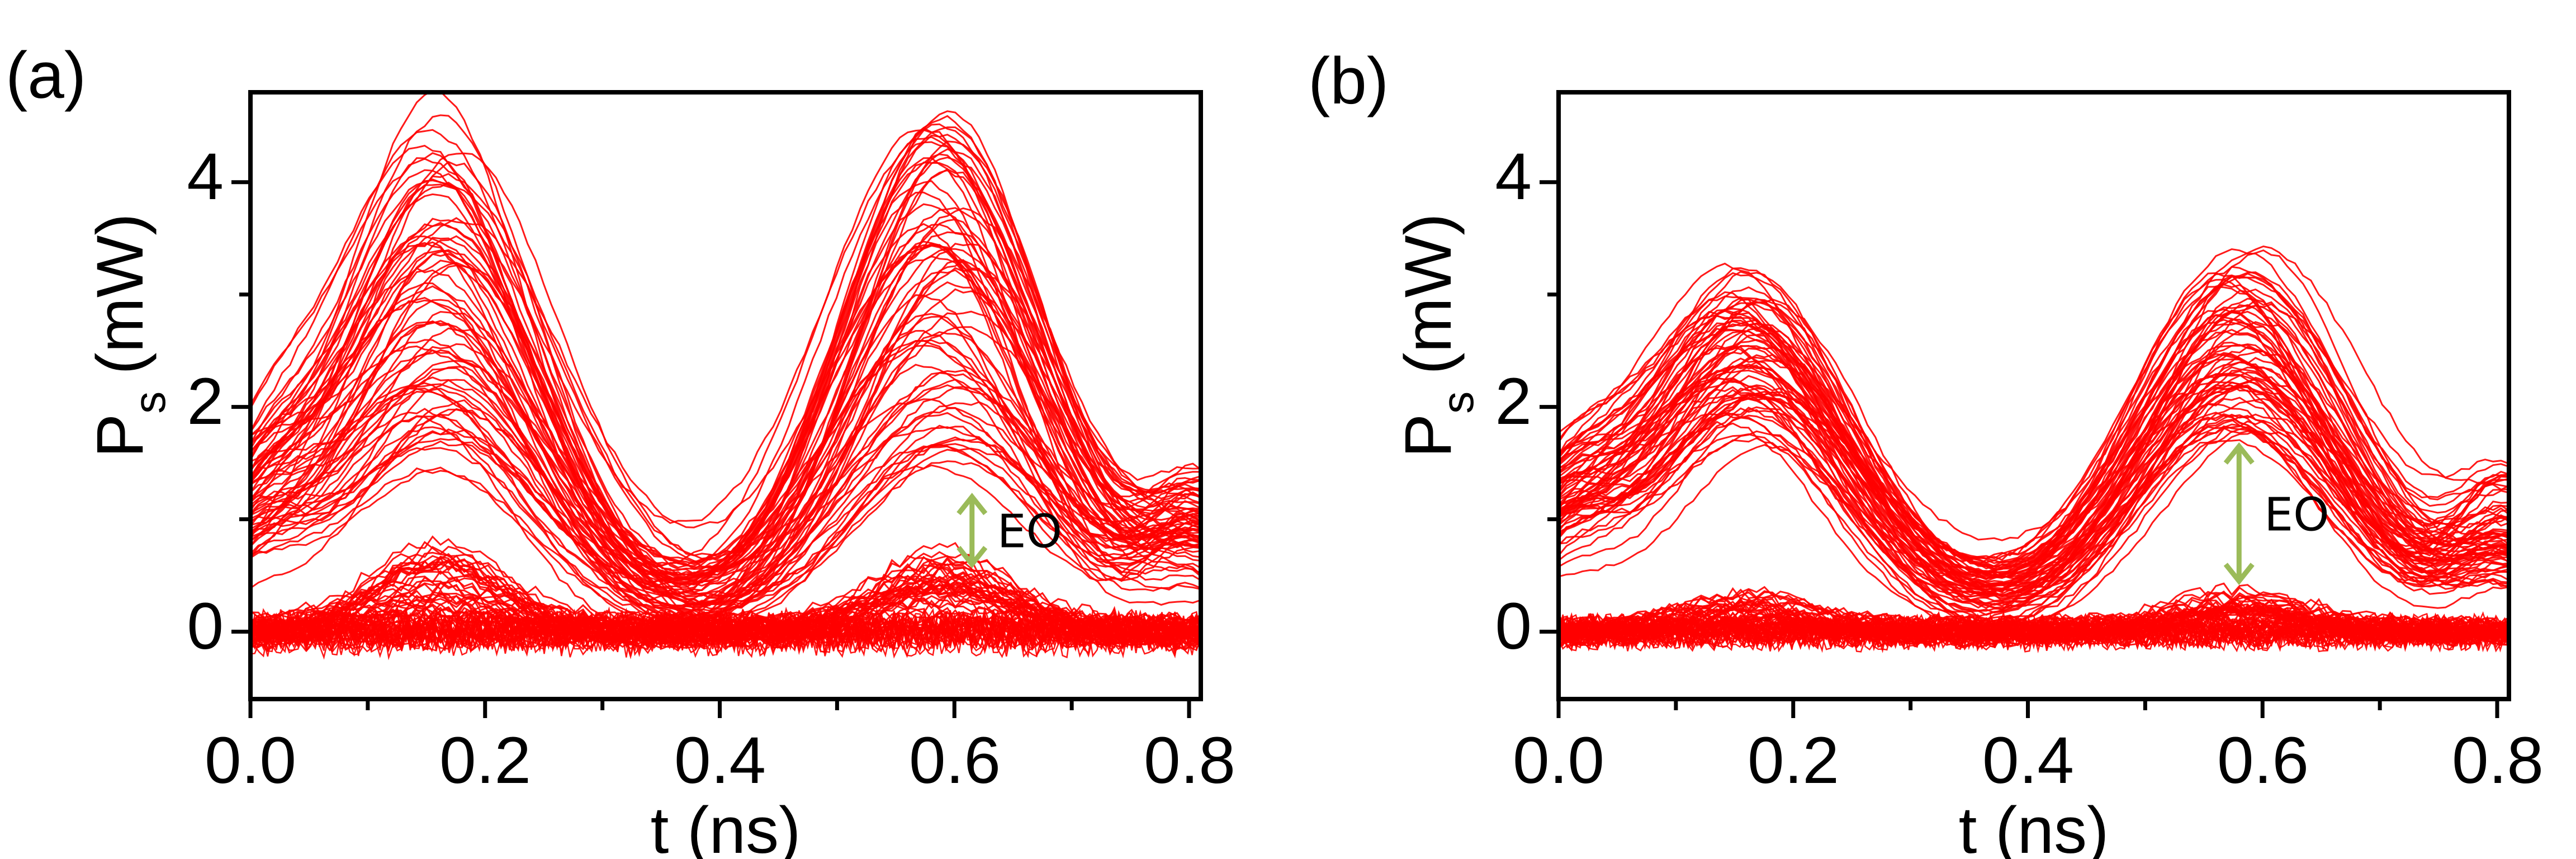  What do you see at coordinates (1513, 626) in the screenshot?
I see `panel-b-ytick-label: 0` at bounding box center [1513, 626].